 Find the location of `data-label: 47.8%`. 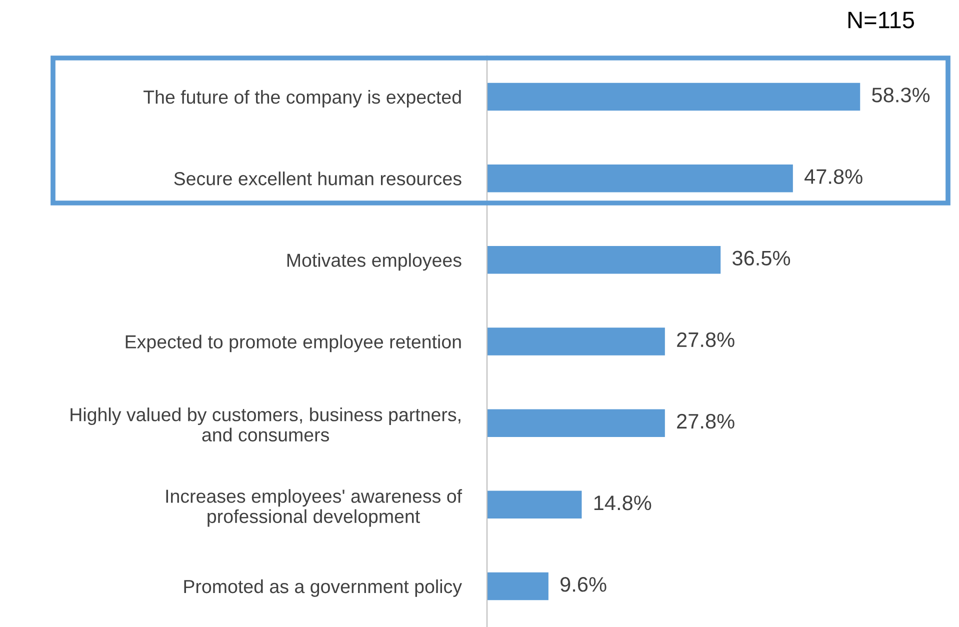

data-label: 47.8% is located at coordinates (833, 176).